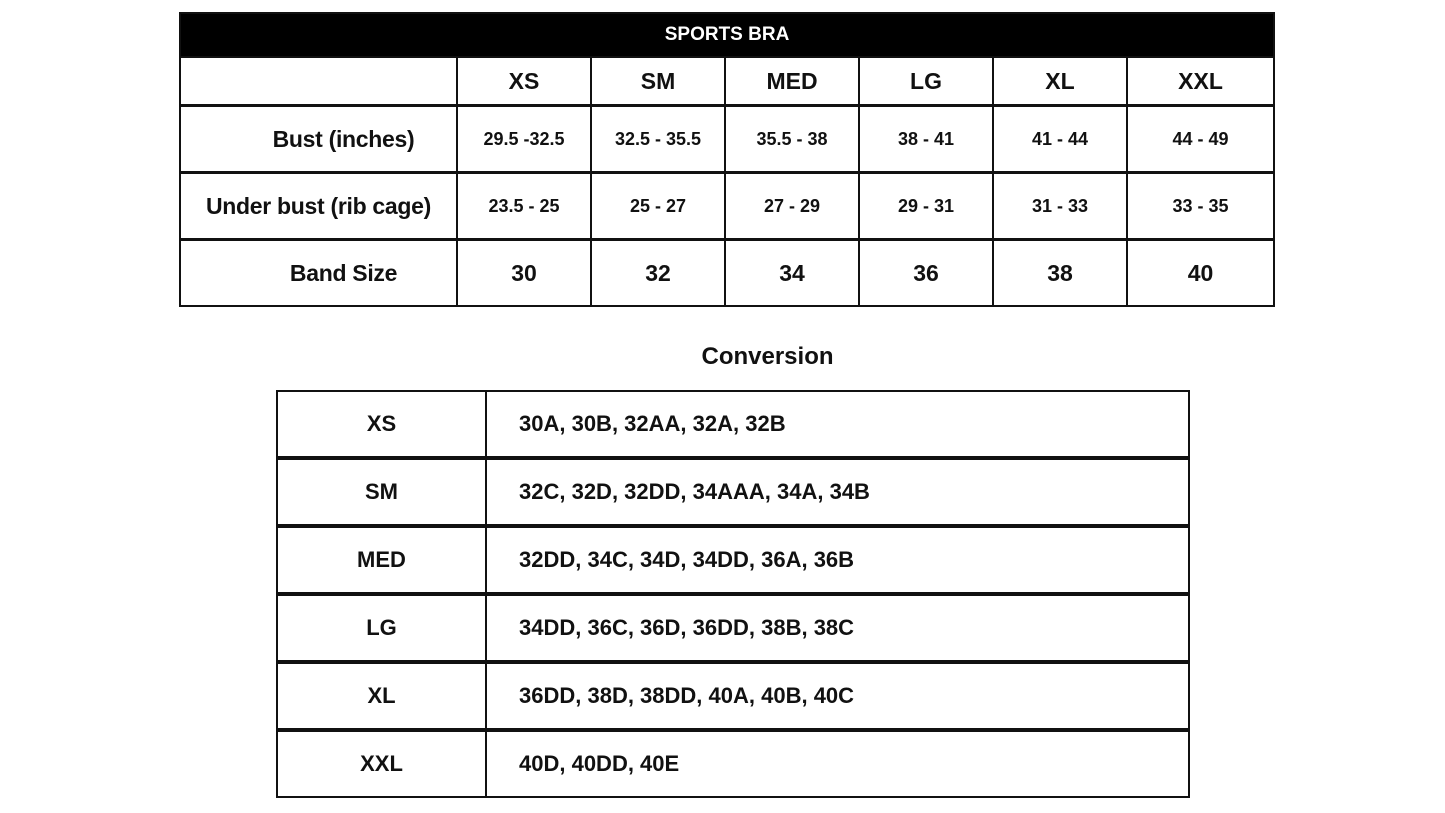 The width and height of the screenshot is (1445, 813). Describe the element at coordinates (658, 139) in the screenshot. I see `value-cell: 32.5 - 35.5` at that location.